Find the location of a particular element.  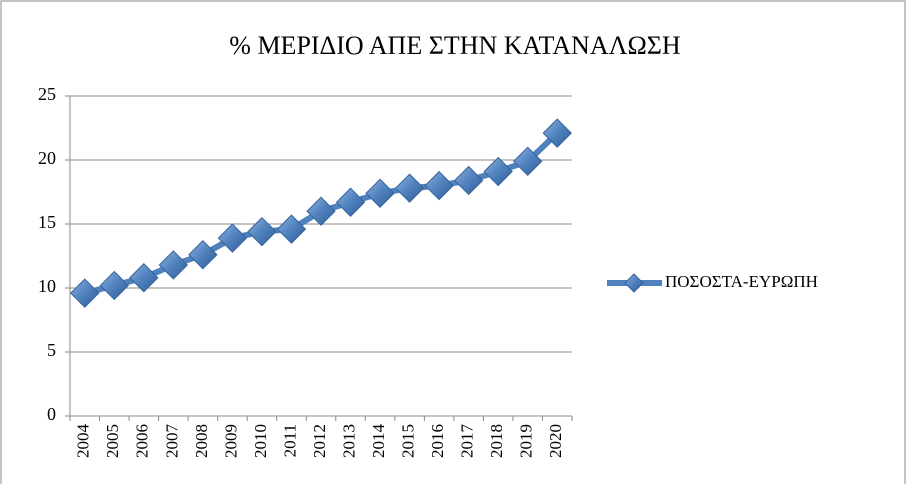

x-tick-label: 2013 is located at coordinates (348, 441).